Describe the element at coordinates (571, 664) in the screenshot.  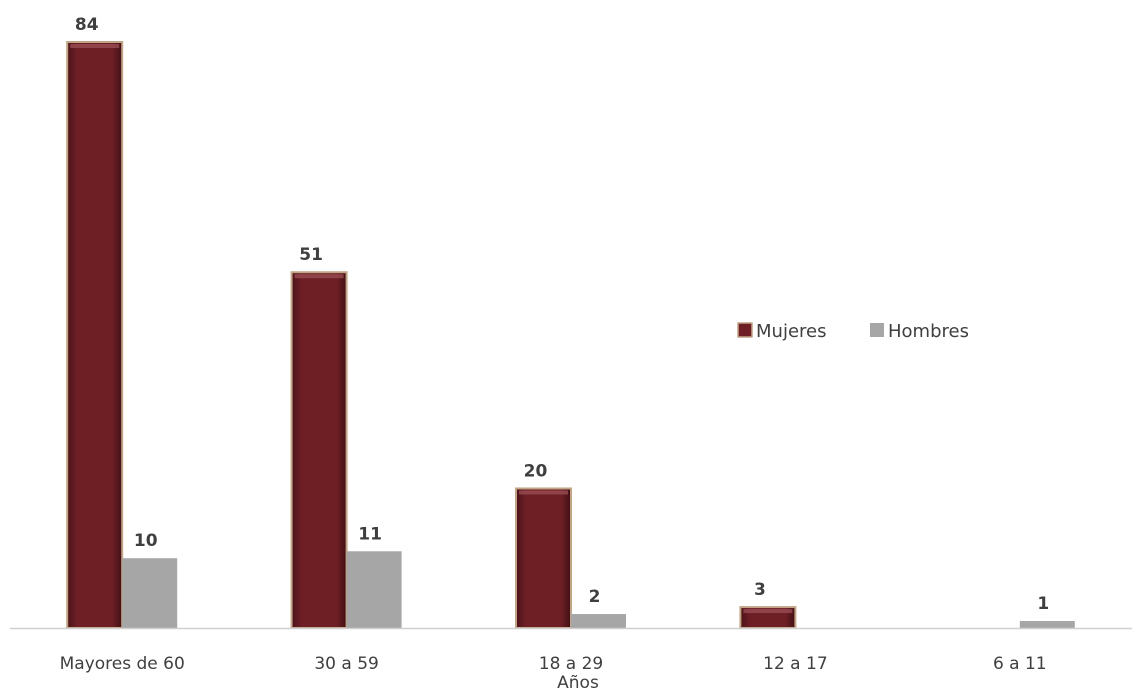
I see `category-label-2: 18 a 29` at that location.